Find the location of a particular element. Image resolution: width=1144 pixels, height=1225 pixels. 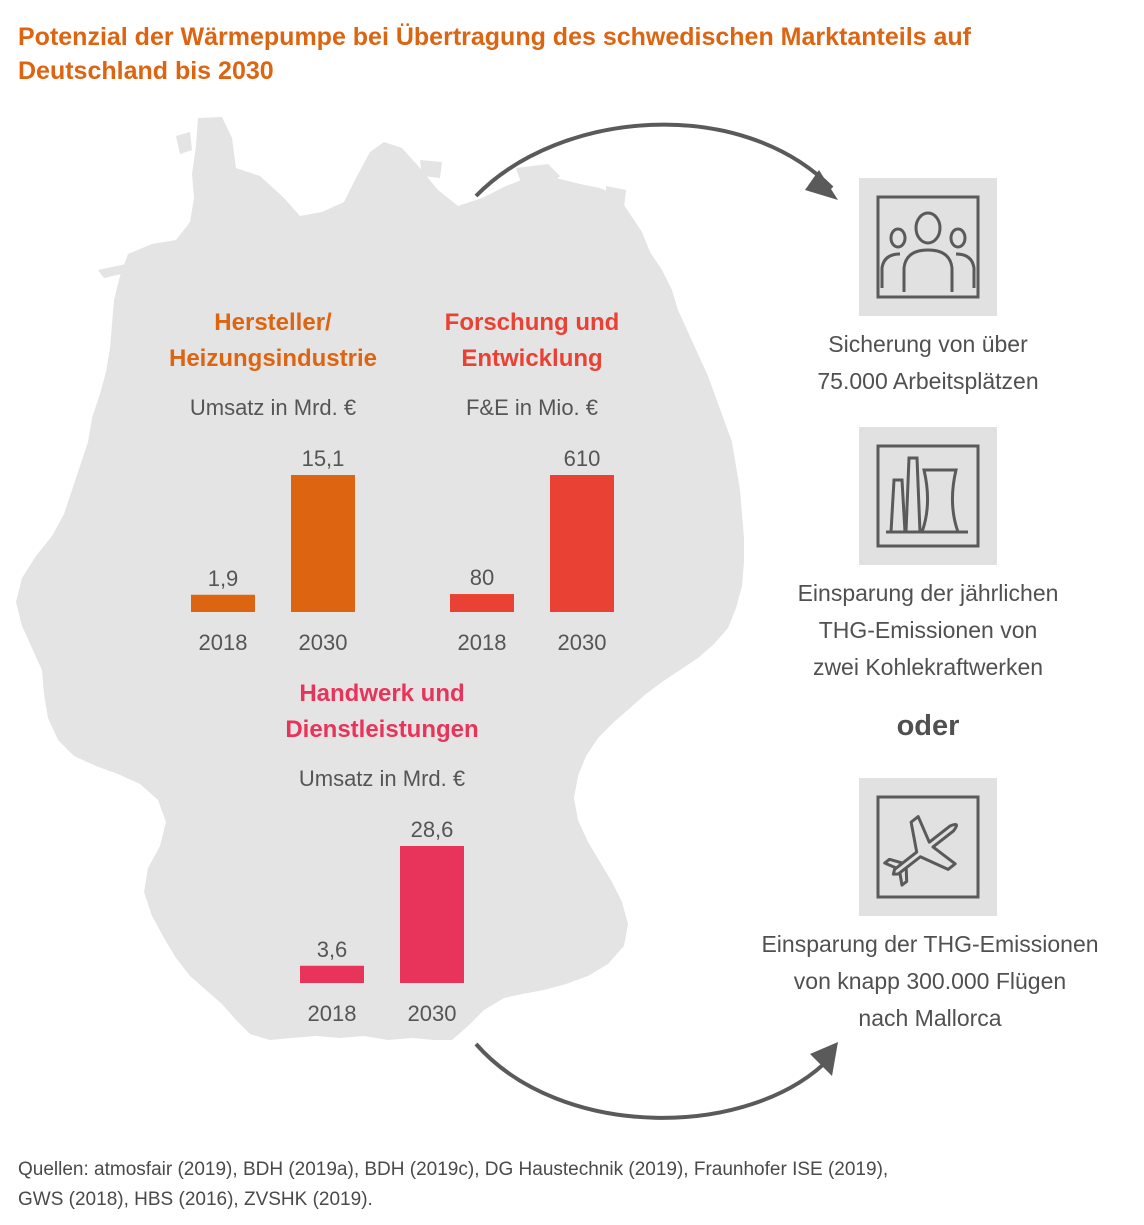

bar-chart-handwerk: 3,6 2018 28,6 2030 is located at coordinates (382, 921).